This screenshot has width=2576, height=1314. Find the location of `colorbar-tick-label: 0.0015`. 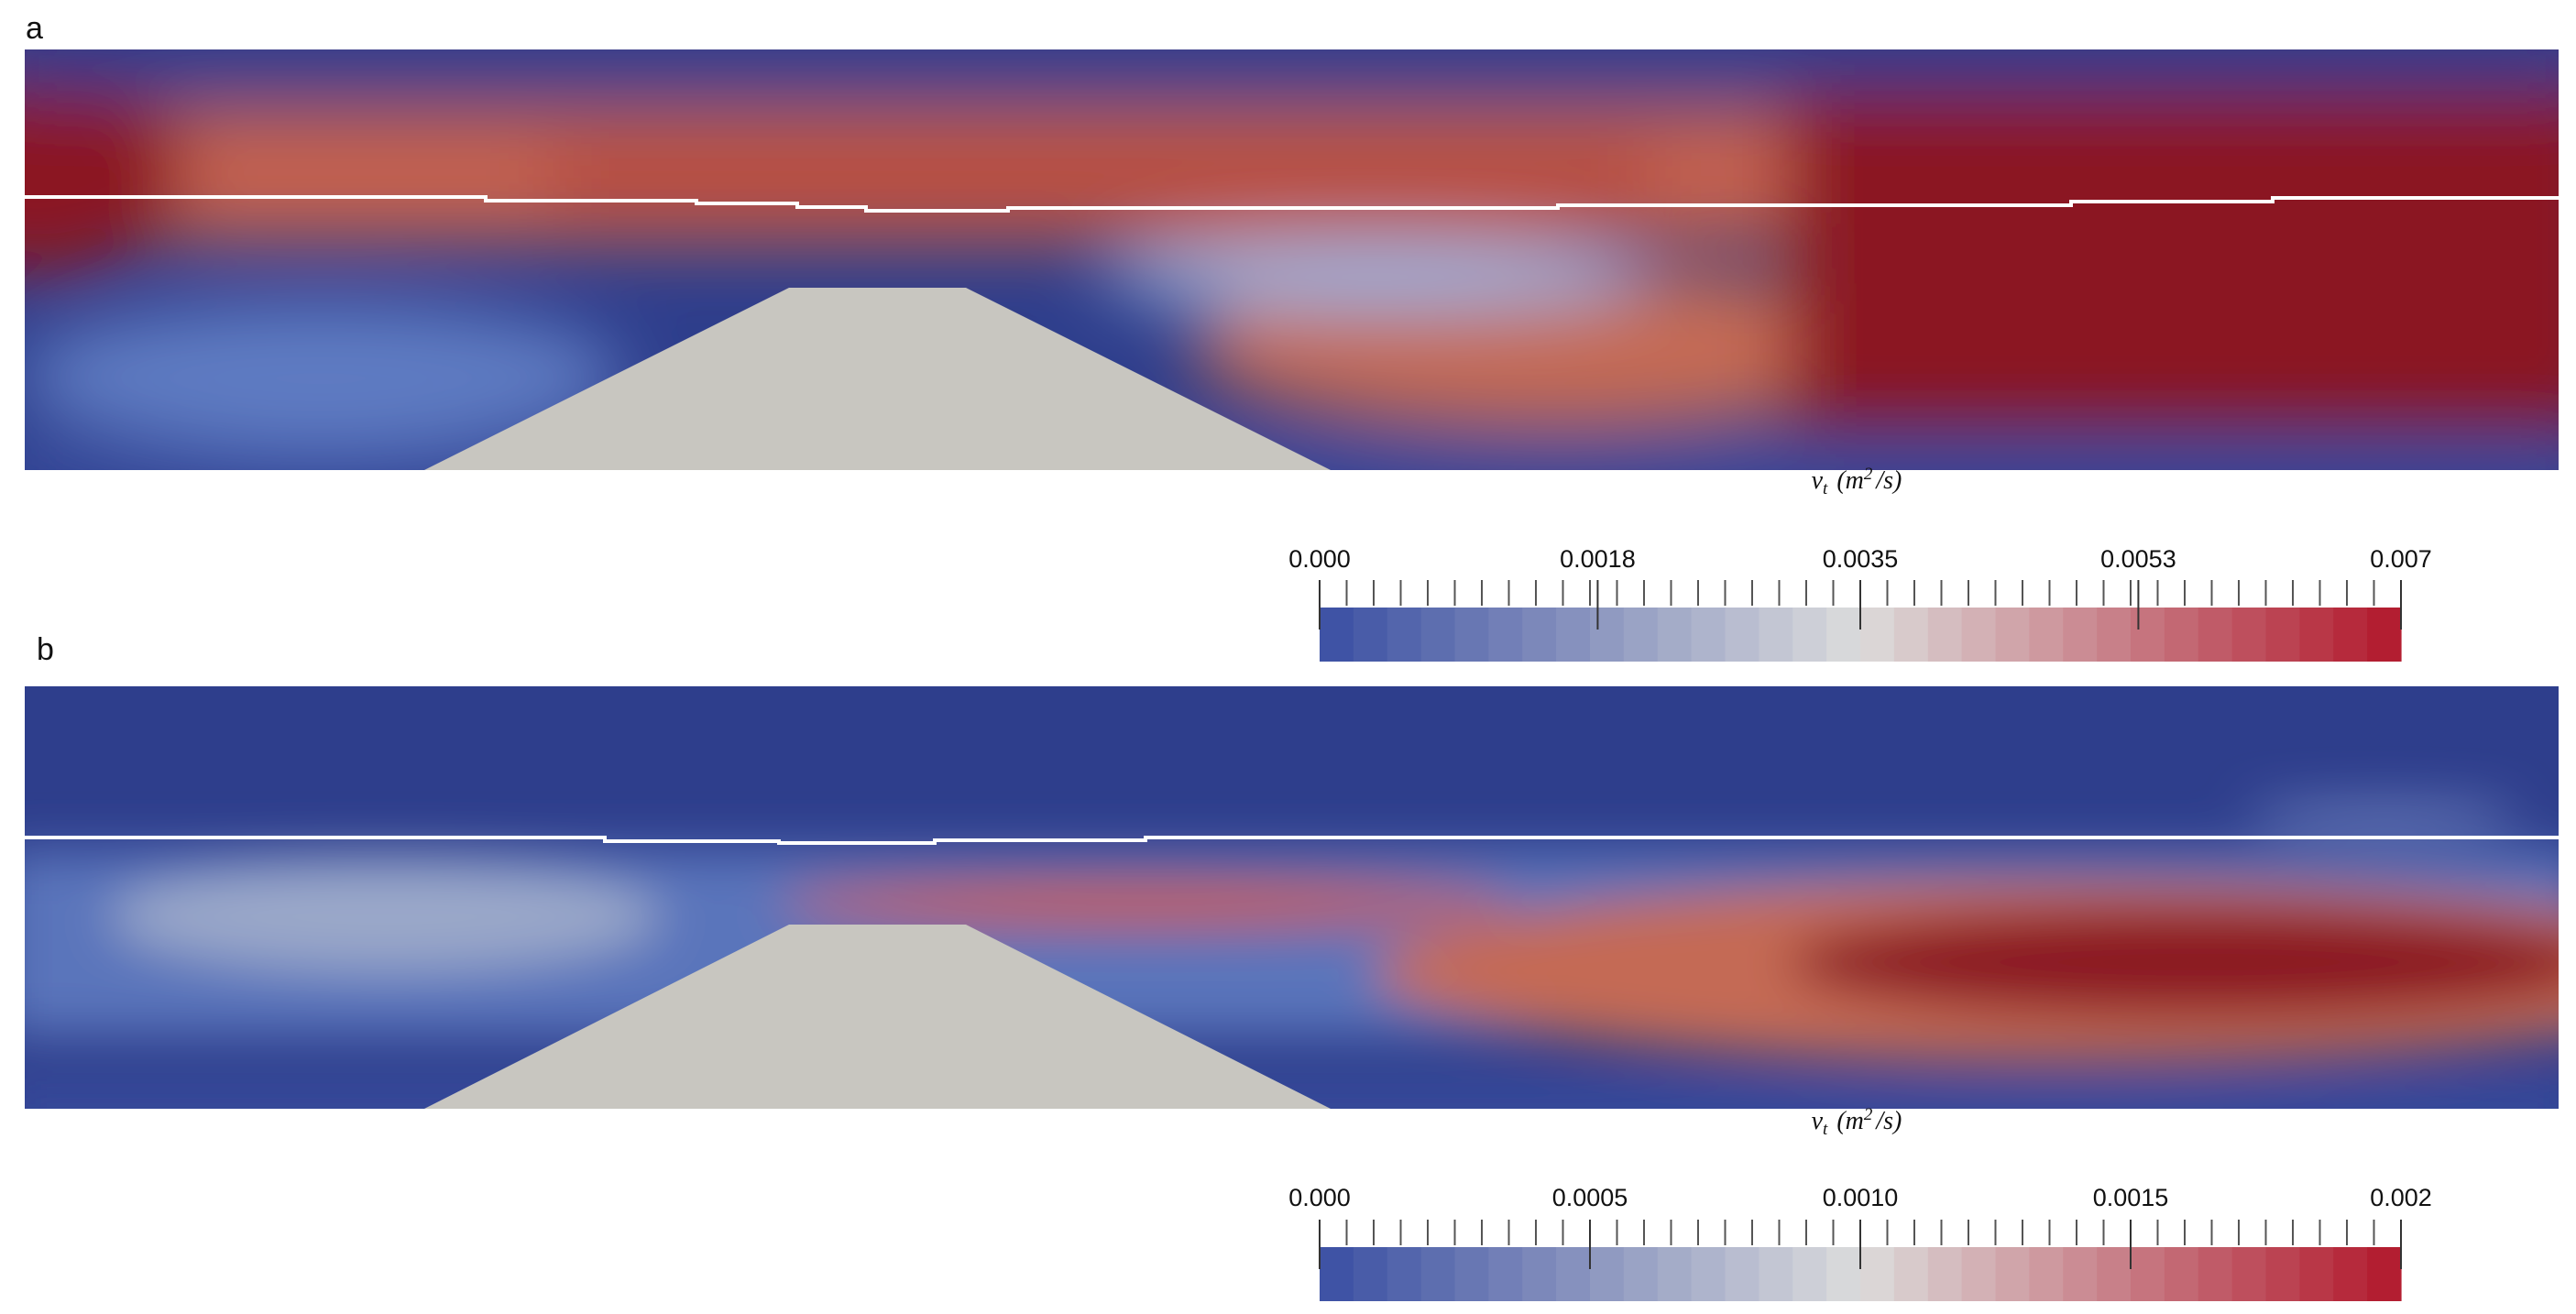

colorbar-tick-label: 0.0015 is located at coordinates (2131, 1197).